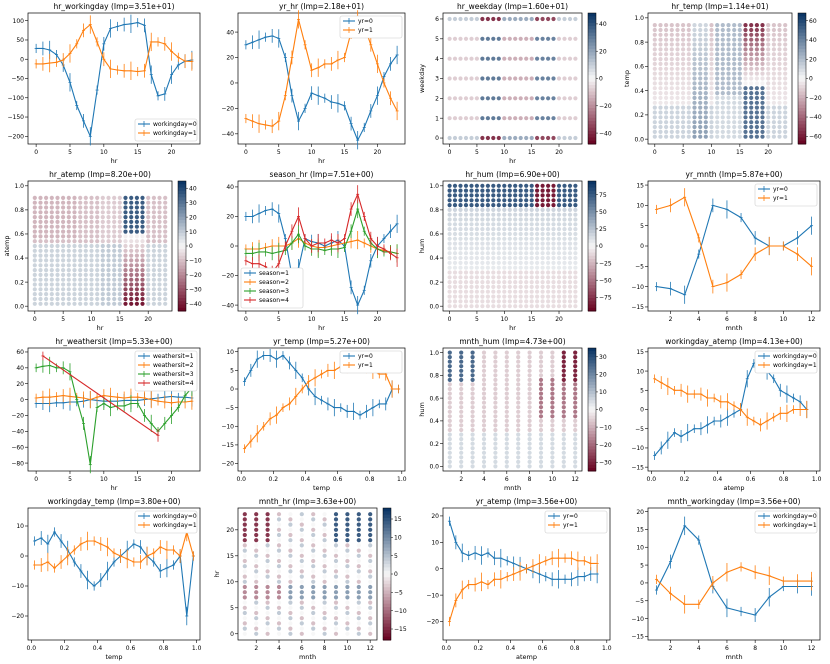  I want to click on y-tick-label: 2, so click(437, 99).